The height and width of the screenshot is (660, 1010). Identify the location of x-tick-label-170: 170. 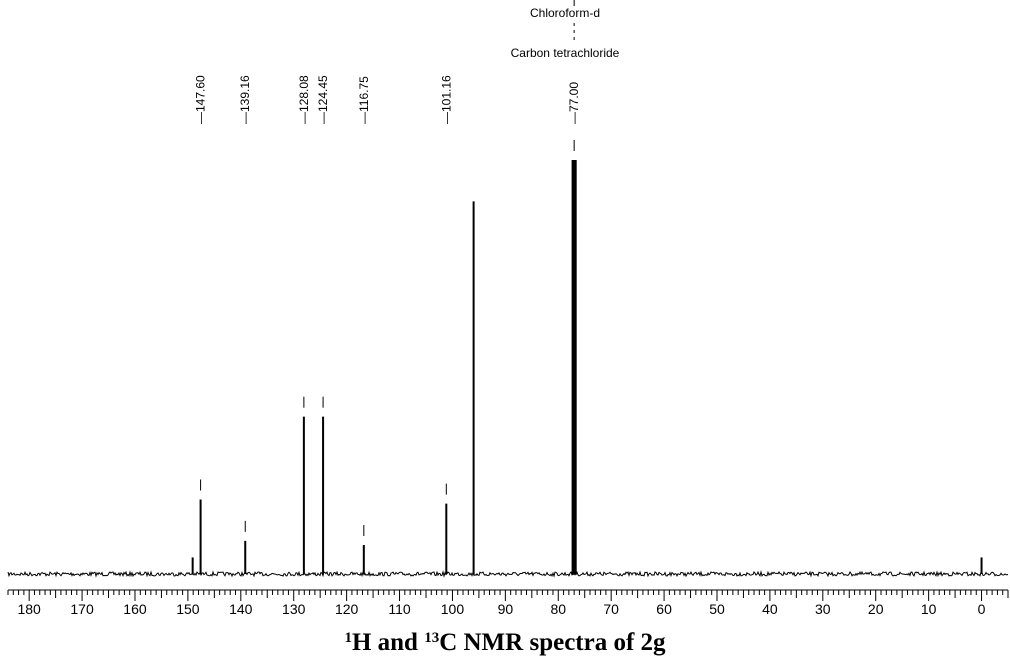
(82, 609).